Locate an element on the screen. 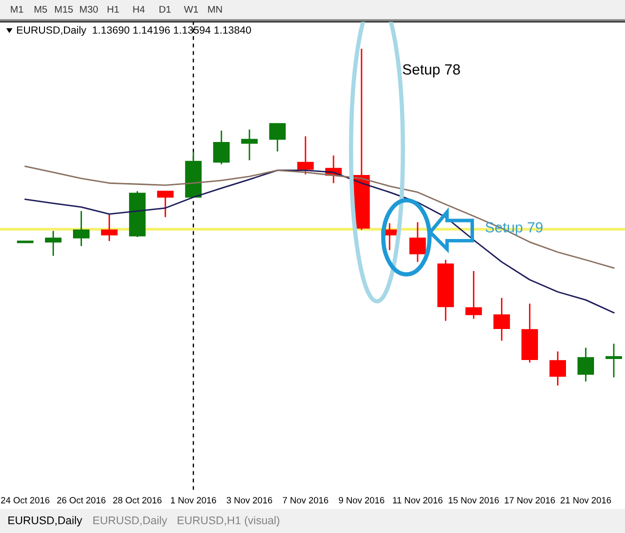 Image resolution: width=625 pixels, height=533 pixels. x-tick-label: 9 Nov 2016 is located at coordinates (361, 500).